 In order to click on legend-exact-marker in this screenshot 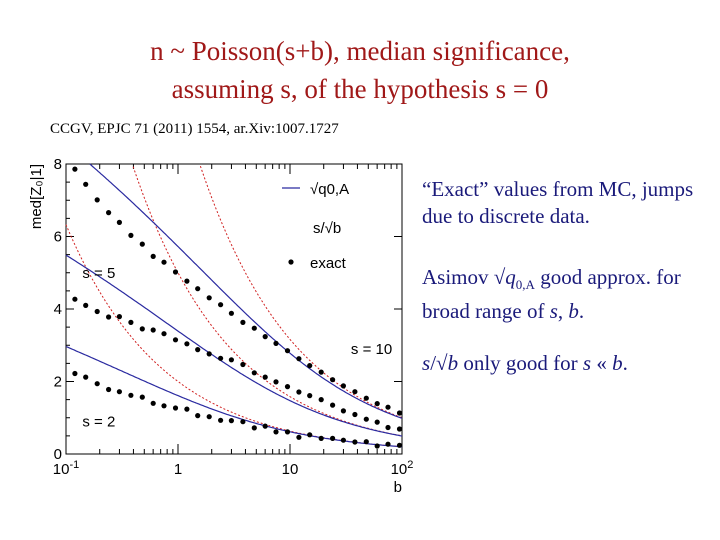, I will do `click(291, 262)`.